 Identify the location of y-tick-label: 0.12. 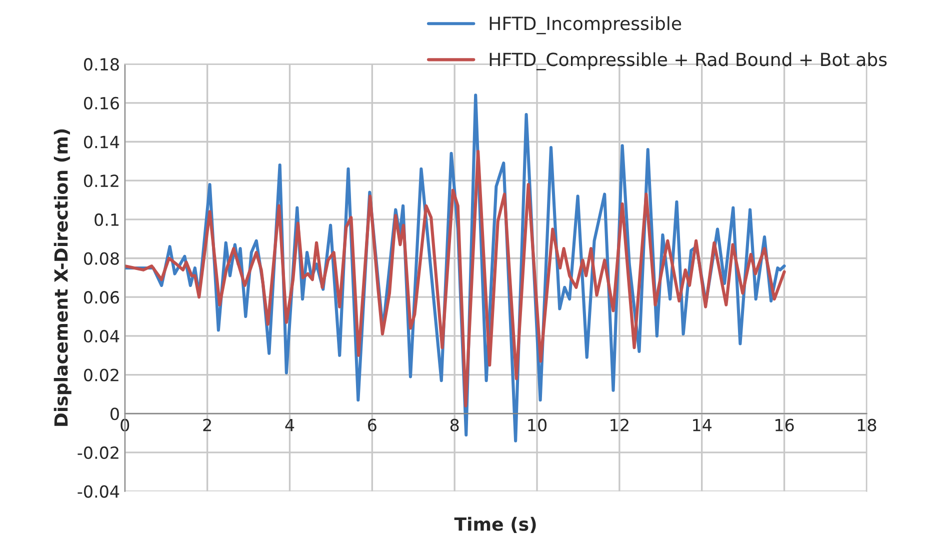
(101, 181).